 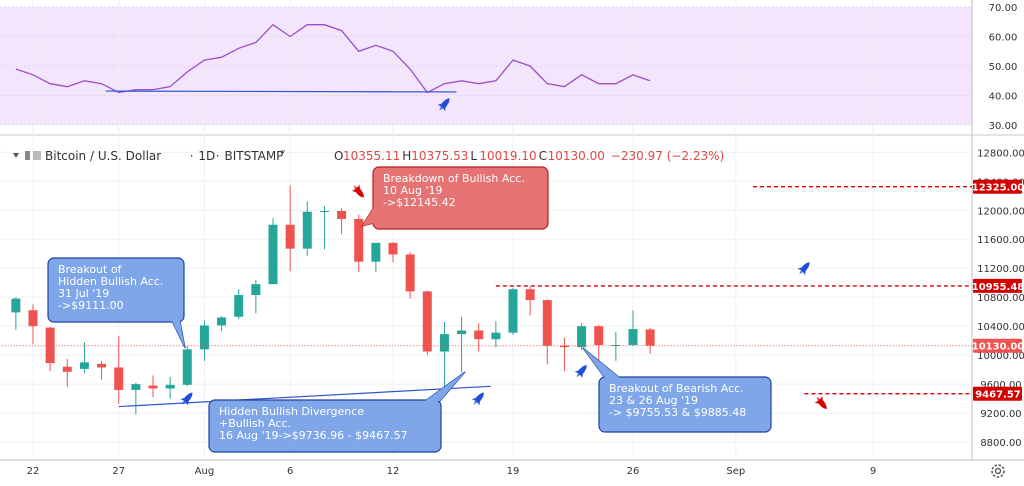 What do you see at coordinates (419, 202) in the screenshot?
I see `callout-line: ->$12145.42` at bounding box center [419, 202].